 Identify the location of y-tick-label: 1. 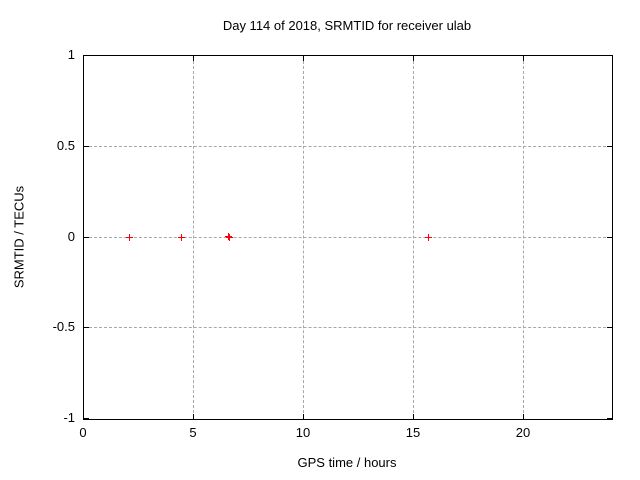
(71, 54).